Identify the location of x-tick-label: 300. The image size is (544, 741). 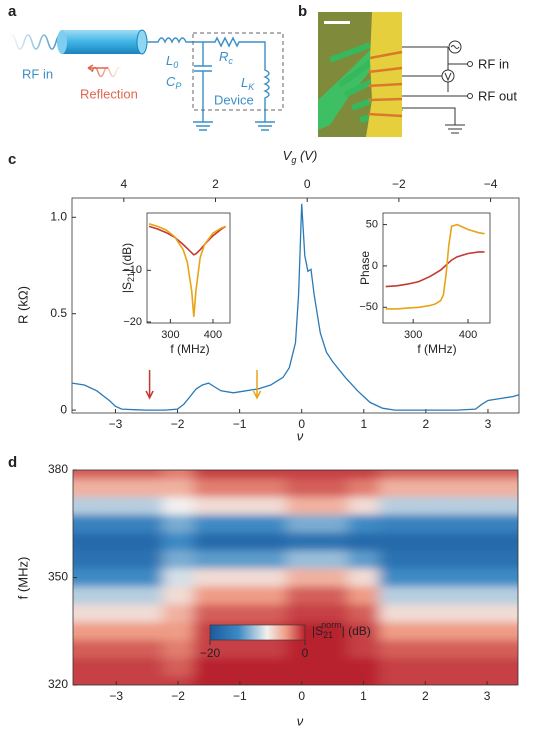
(170, 335).